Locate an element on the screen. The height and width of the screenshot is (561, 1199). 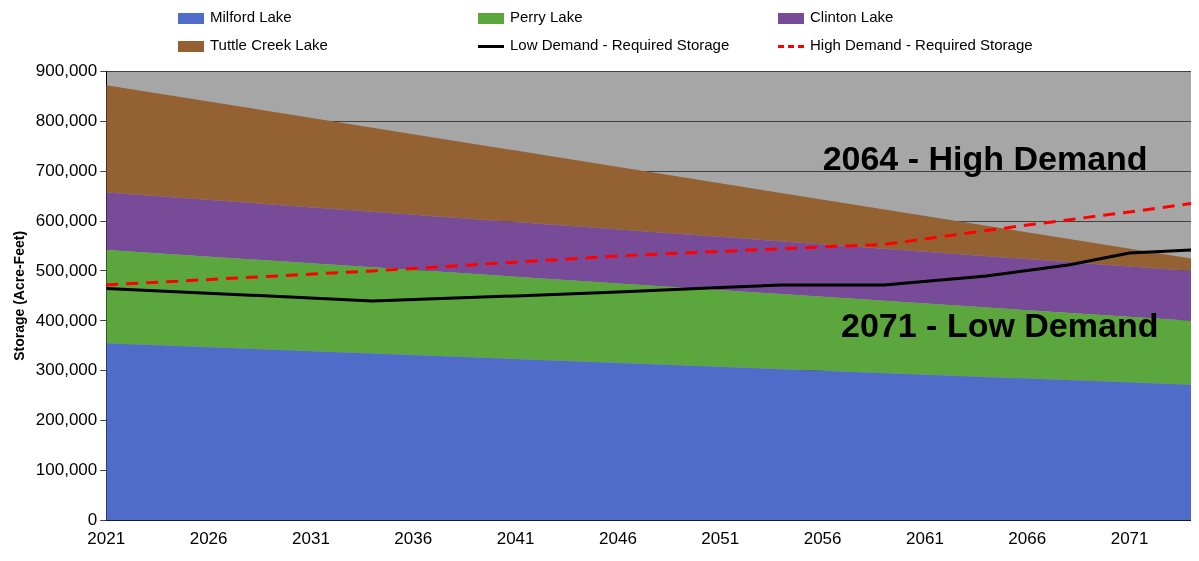
x-tick-label: 2026 is located at coordinates (208, 539).